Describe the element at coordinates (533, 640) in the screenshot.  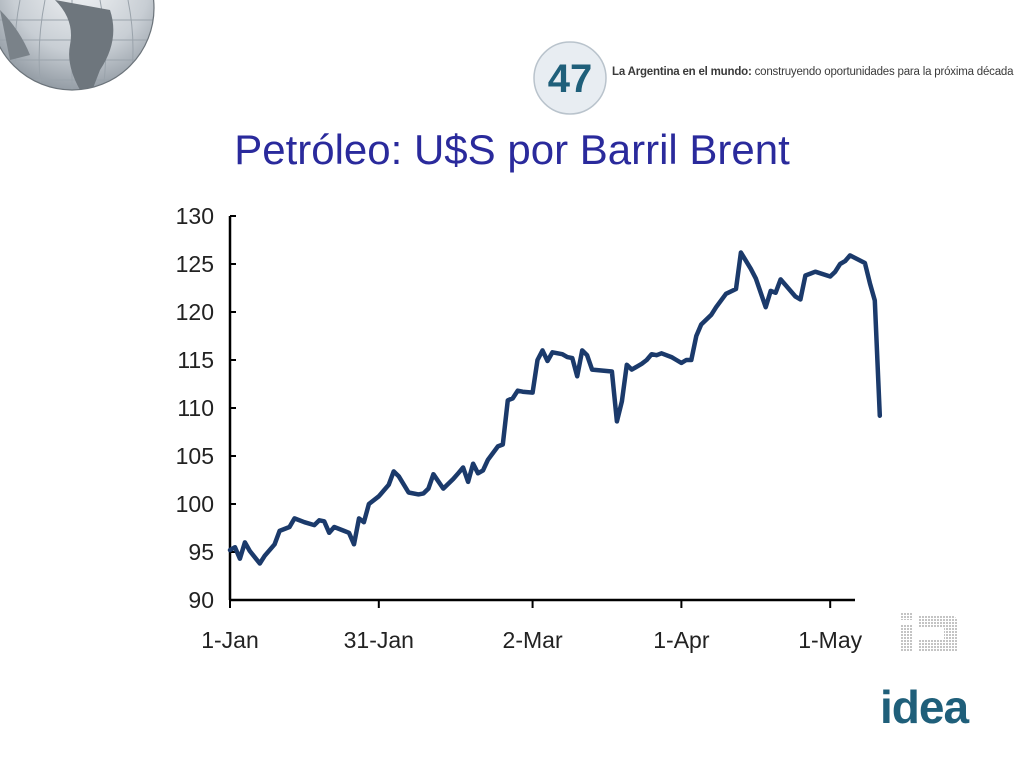
I see `x-tick-label: 2-Mar` at that location.